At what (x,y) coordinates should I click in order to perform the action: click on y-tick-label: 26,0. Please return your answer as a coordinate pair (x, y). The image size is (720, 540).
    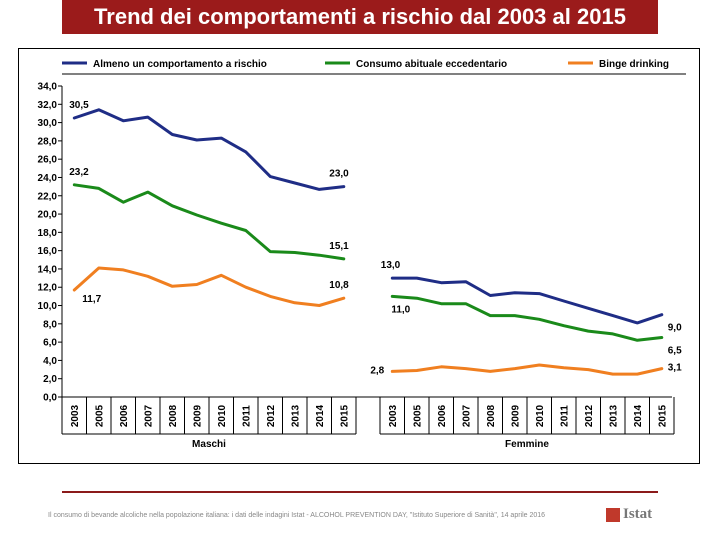
    Looking at the image, I should click on (48, 160).